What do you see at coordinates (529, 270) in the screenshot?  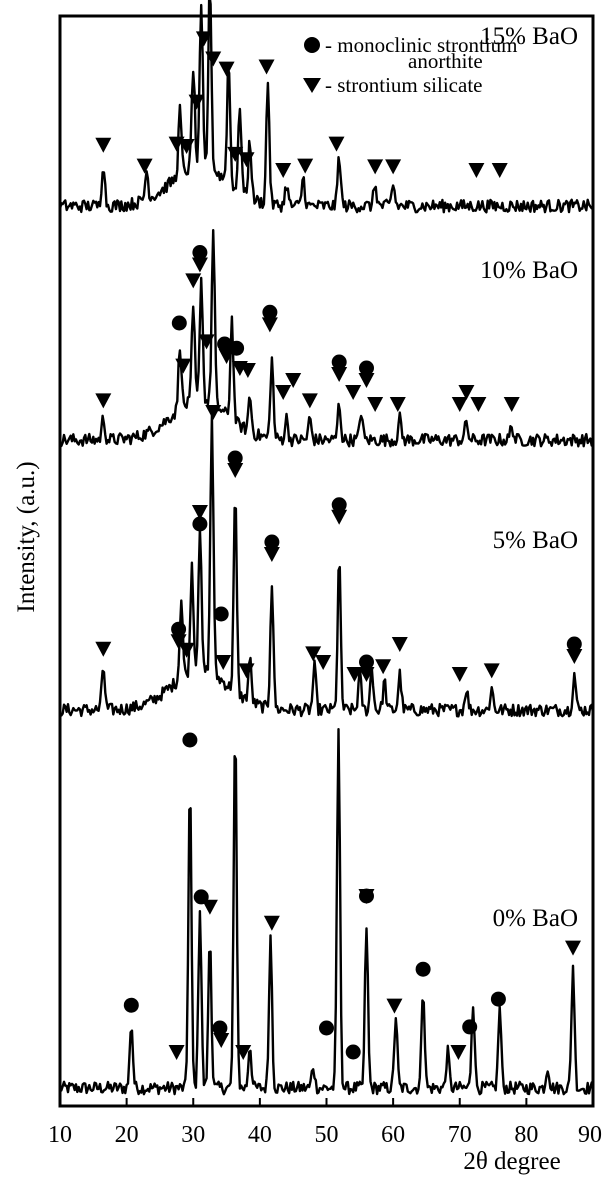 I see `series-label: 10% BaO` at bounding box center [529, 270].